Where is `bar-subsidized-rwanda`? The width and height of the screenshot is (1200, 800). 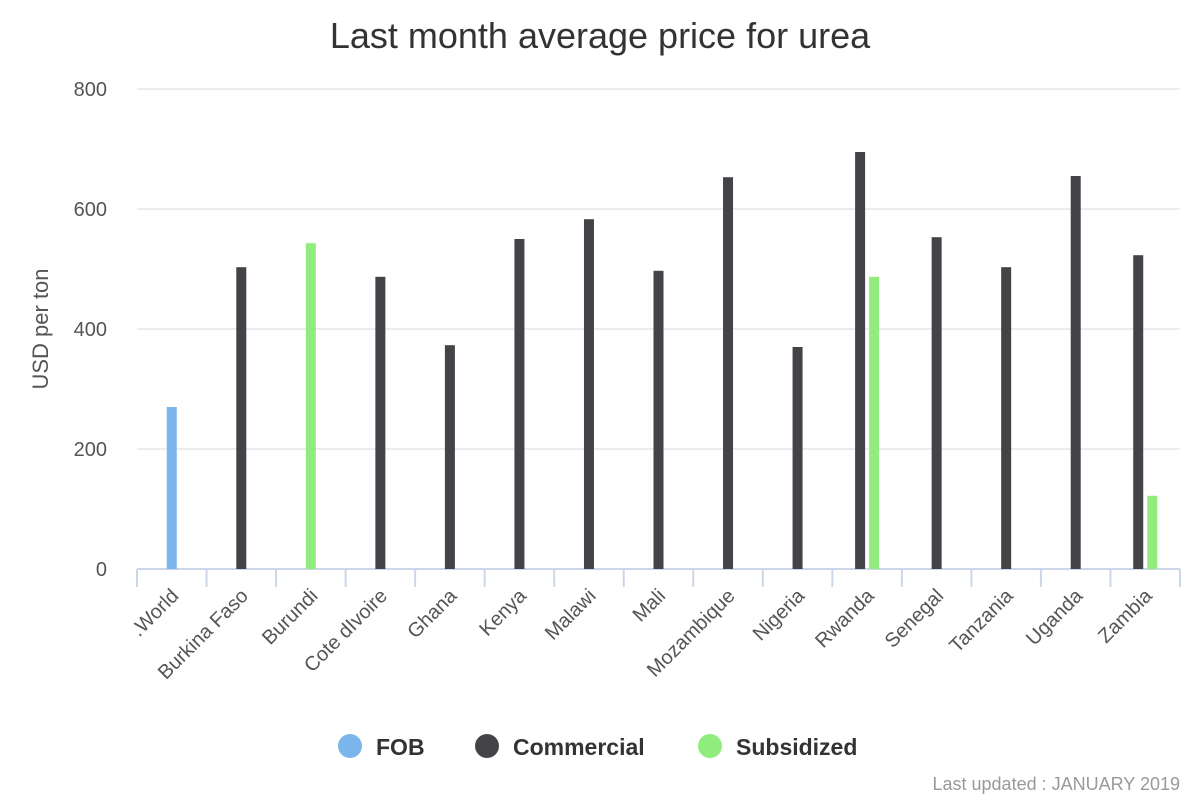 bar-subsidized-rwanda is located at coordinates (874, 422).